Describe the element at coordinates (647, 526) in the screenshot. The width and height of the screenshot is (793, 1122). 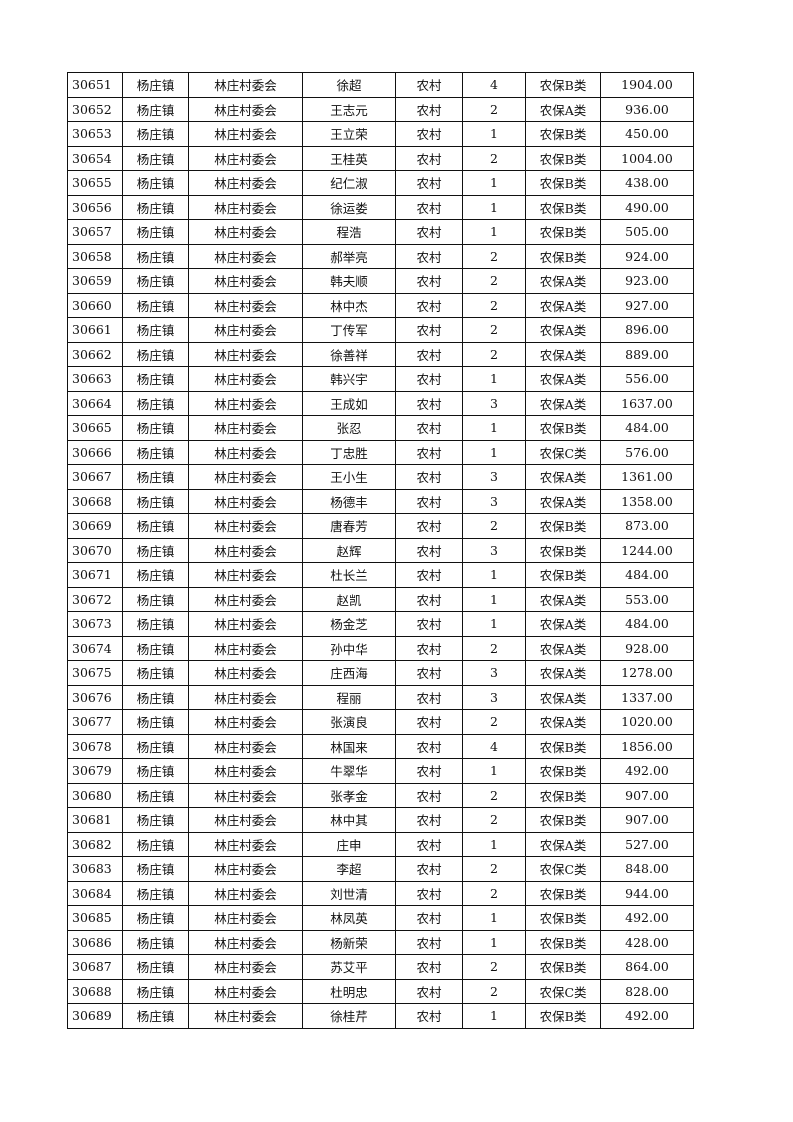
I see `amount-cell: 873.00` at that location.